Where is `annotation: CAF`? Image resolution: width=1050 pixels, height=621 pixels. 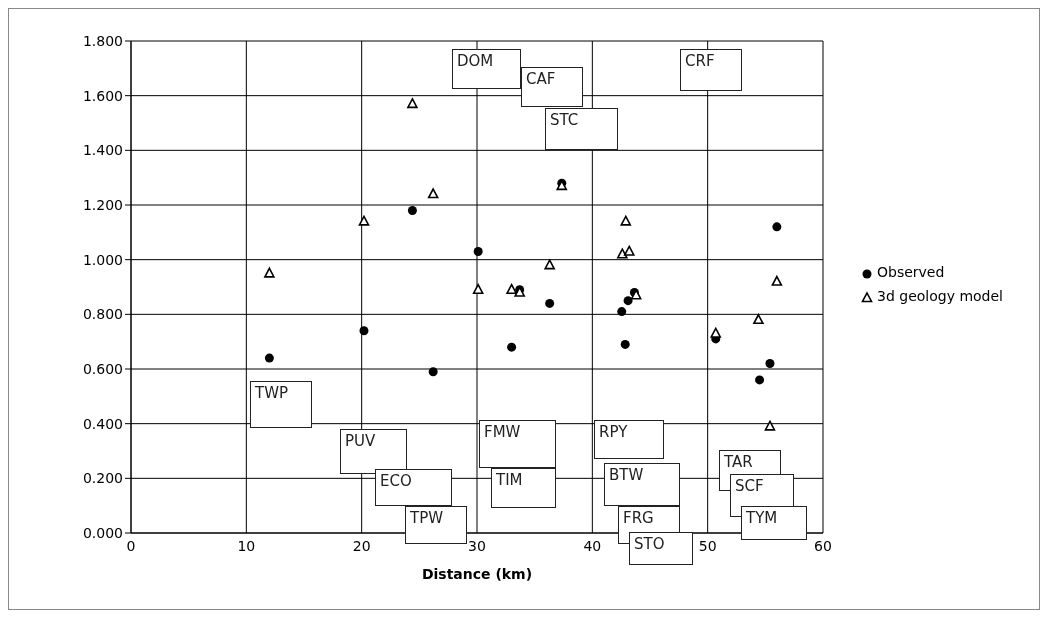 annotation: CAF is located at coordinates (552, 87).